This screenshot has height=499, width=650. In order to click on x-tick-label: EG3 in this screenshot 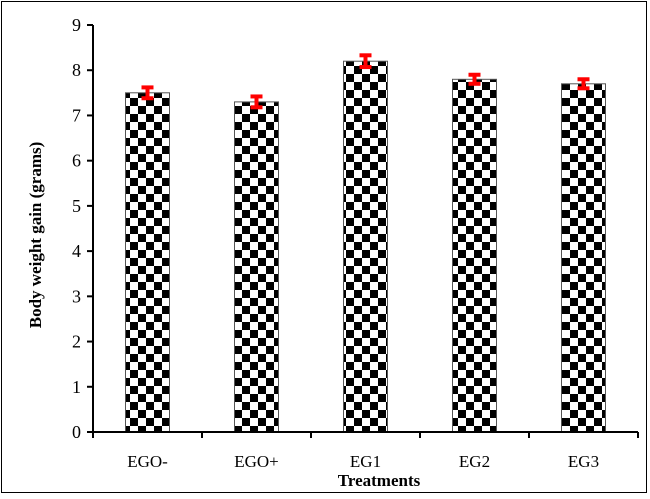, I will do `click(583, 461)`.